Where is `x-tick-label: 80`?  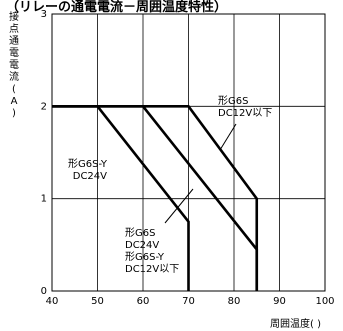
x-tick-label: 80 is located at coordinates (234, 301).